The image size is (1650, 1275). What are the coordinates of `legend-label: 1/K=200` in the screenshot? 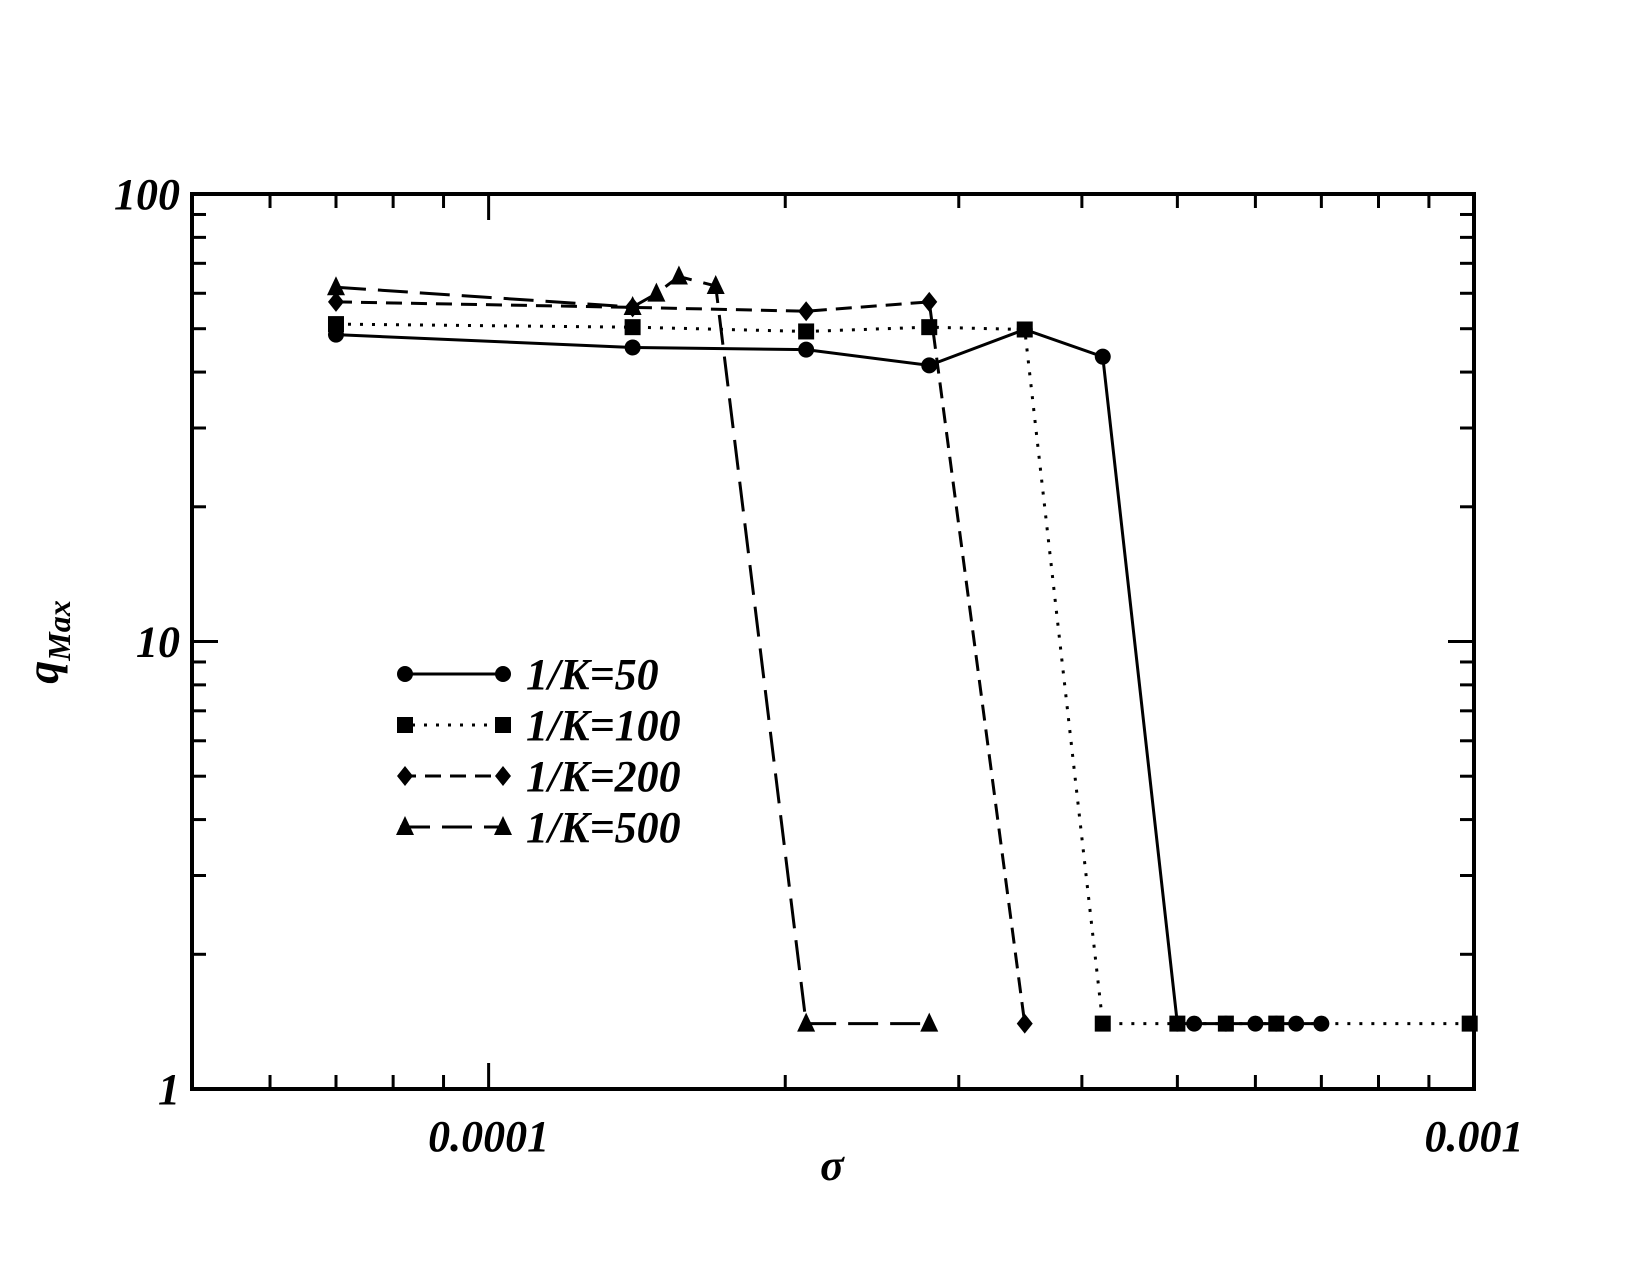 It's located at (603, 776).